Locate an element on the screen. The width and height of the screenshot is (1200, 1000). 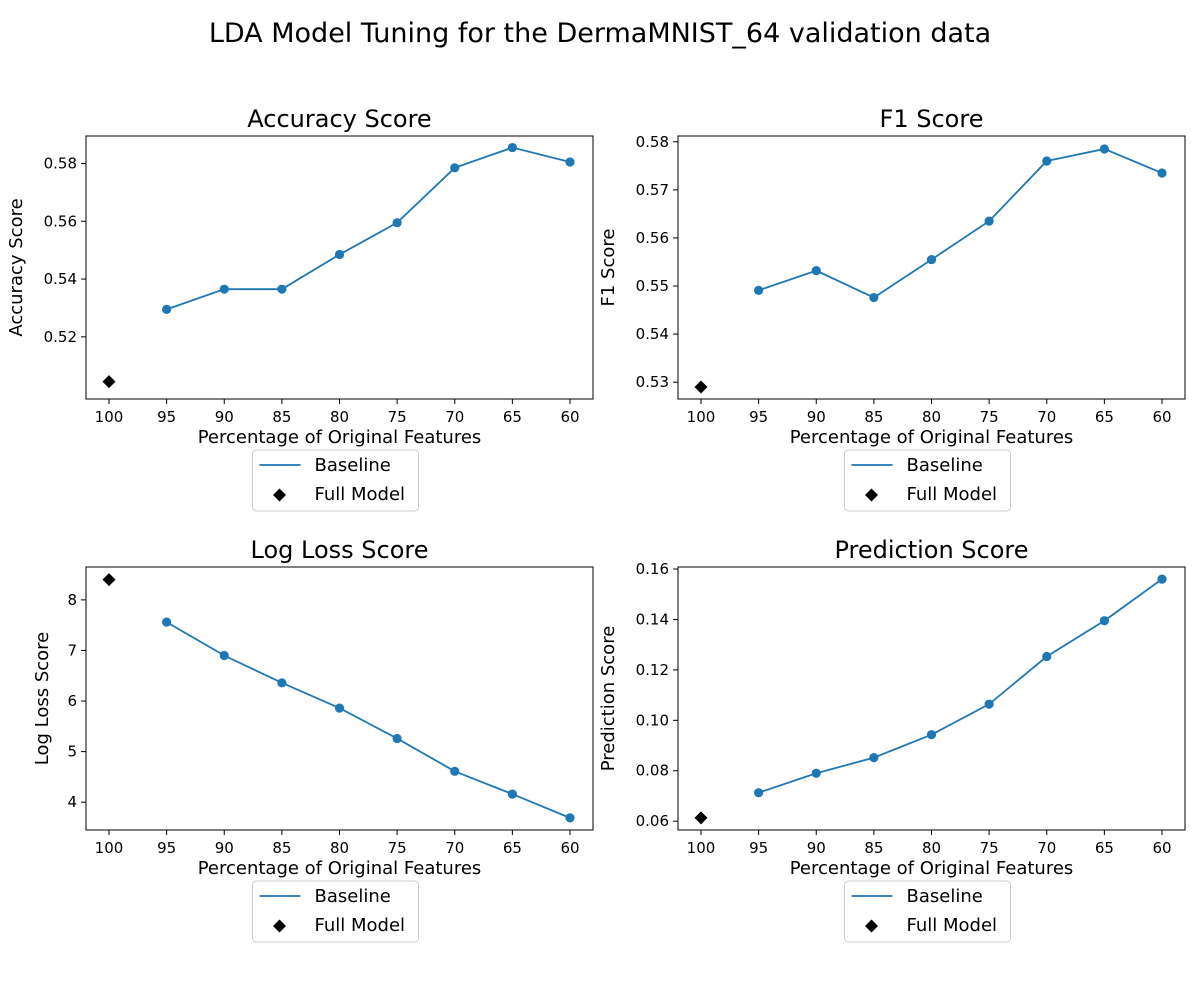
y-tick-label: 4 is located at coordinates (72, 802).